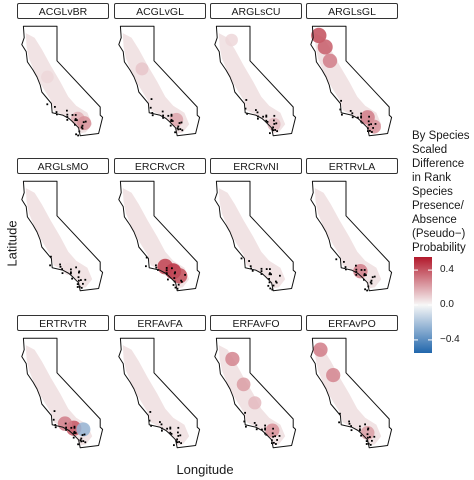 The width and height of the screenshot is (474, 480). Describe the element at coordinates (63, 11) in the screenshot. I see `panel-title: ACGLvBR` at that location.